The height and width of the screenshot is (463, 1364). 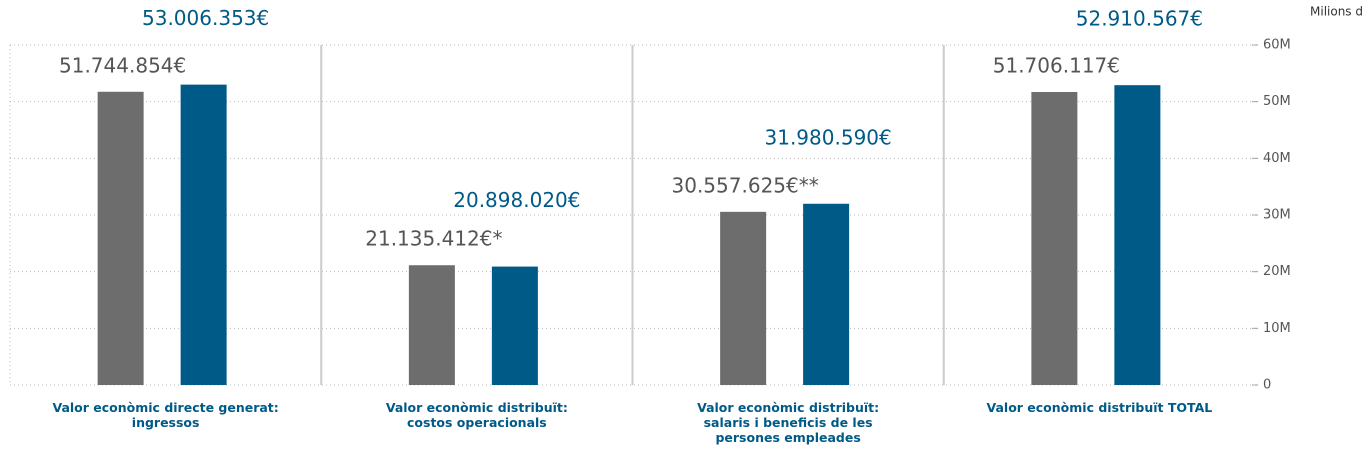 What do you see at coordinates (1277, 158) in the screenshot?
I see `y-tick-label: 40M` at bounding box center [1277, 158].